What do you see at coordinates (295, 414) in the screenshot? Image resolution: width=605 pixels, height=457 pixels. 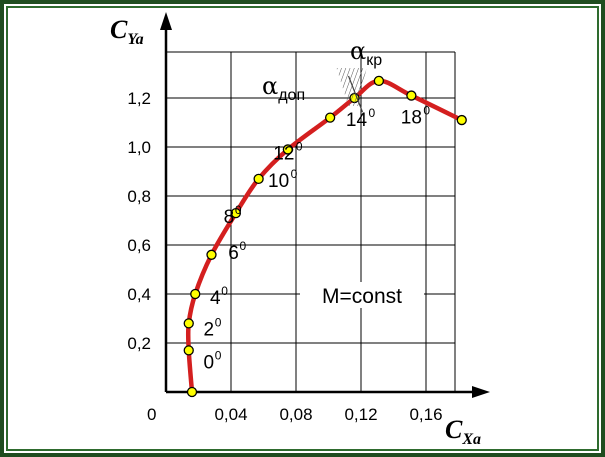 I see `x-tick-label: 0,08` at bounding box center [295, 414].